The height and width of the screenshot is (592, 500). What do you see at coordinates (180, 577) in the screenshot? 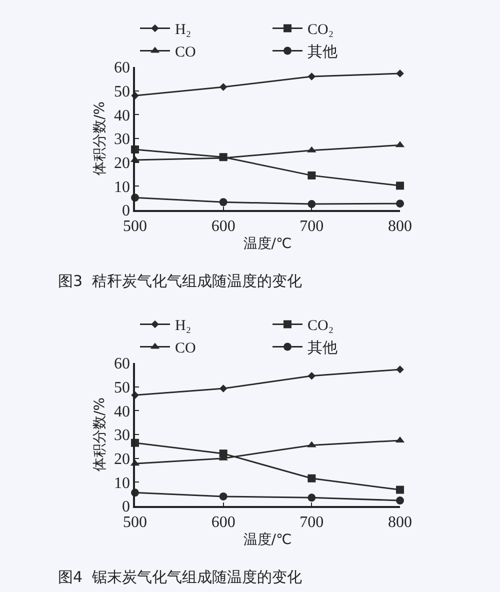
I see `text: 图4 锯末炭气化气组成随温度的变化` at bounding box center [180, 577].